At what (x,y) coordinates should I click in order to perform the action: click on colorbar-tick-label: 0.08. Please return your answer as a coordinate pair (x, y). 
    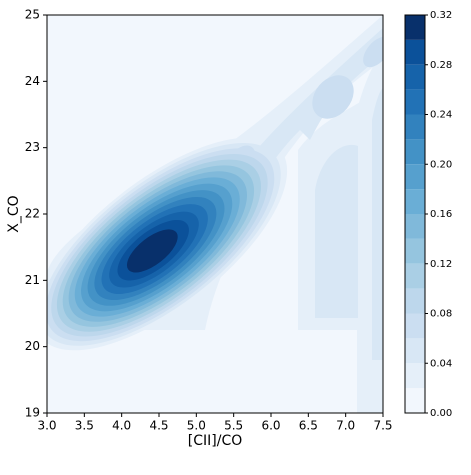
    Looking at the image, I should click on (441, 314).